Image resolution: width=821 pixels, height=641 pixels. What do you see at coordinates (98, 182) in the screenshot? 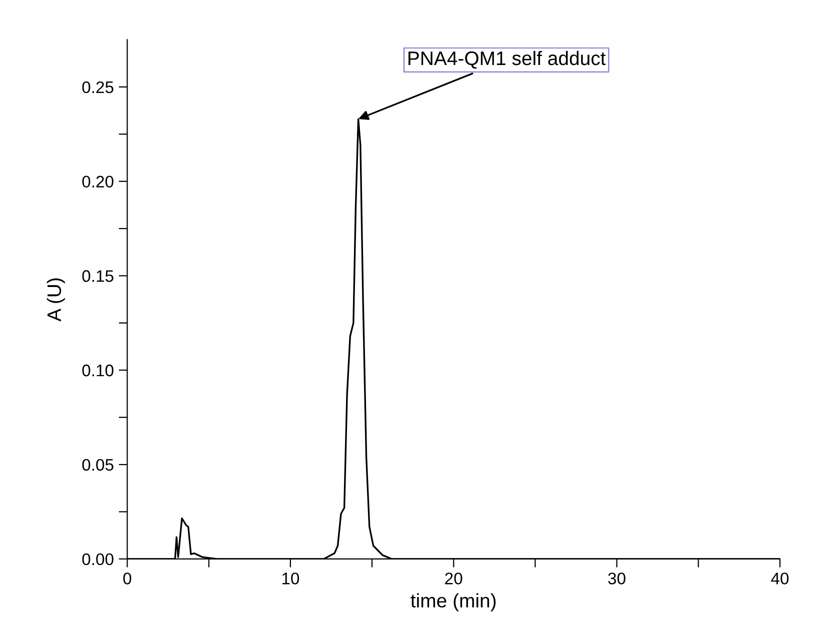
I see `y-tick-label: 0.20` at bounding box center [98, 182].